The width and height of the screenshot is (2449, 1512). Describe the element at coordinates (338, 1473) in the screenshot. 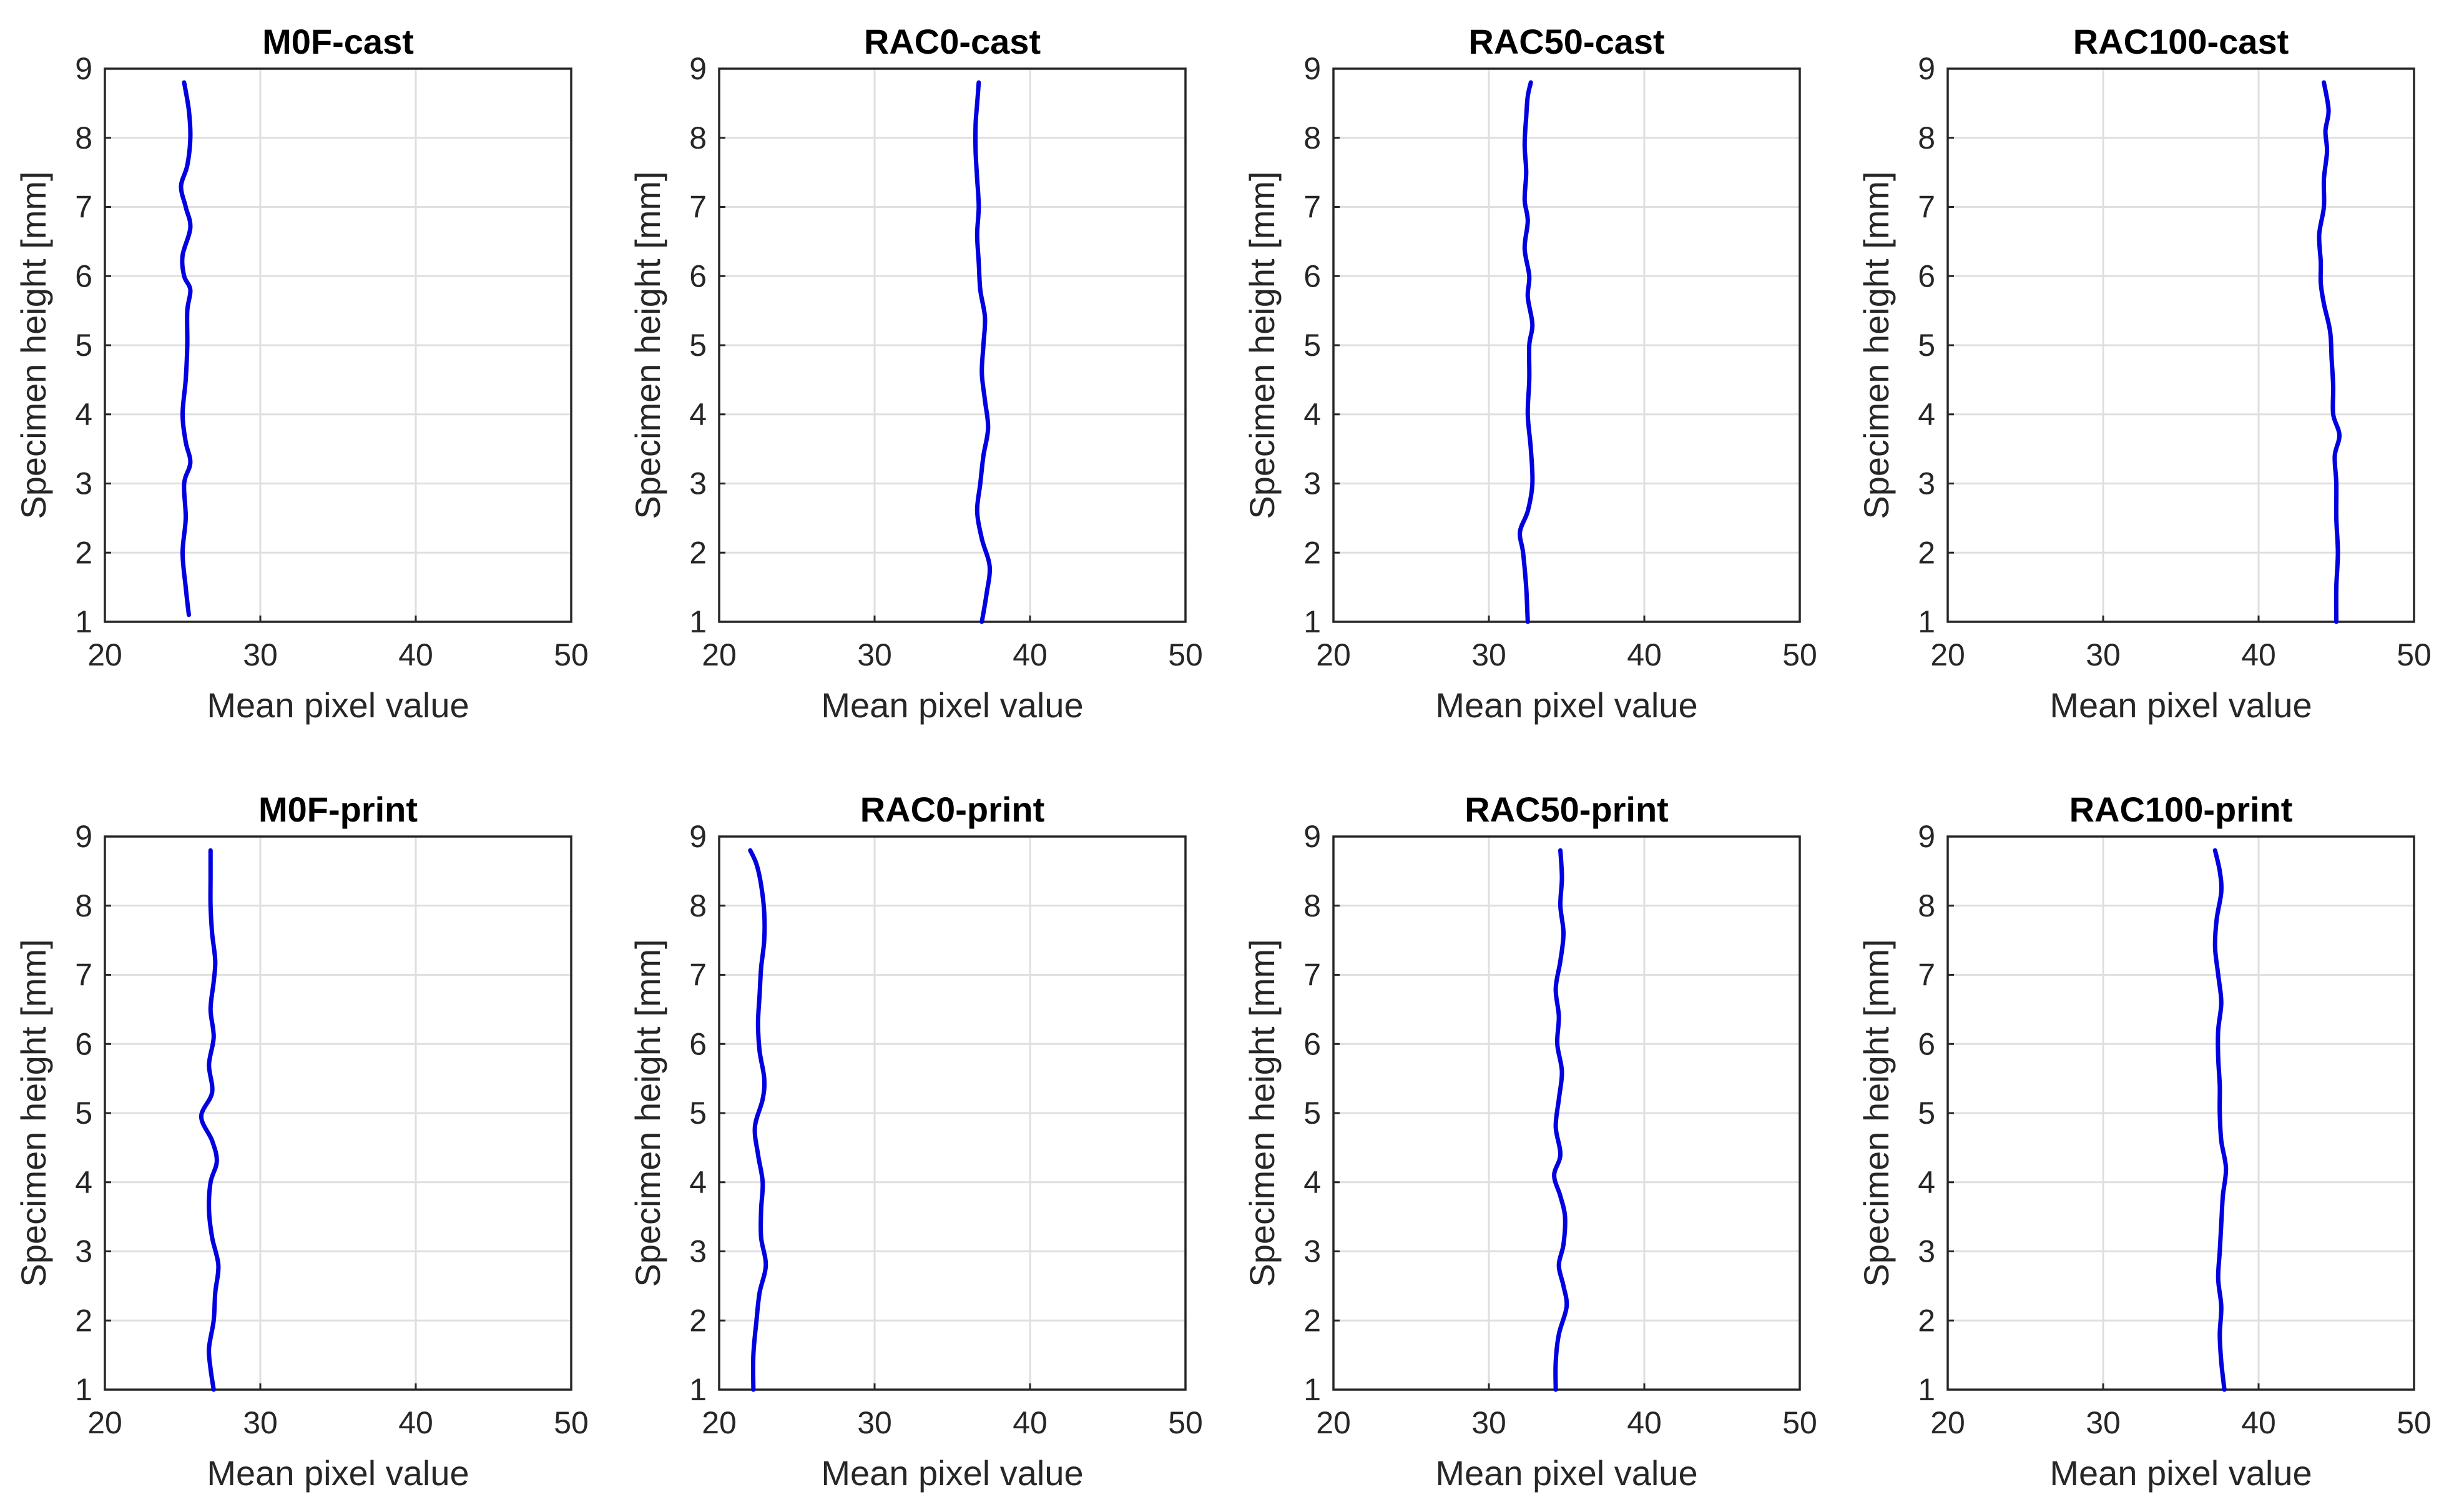

I see `chart-4-xlabel: Mean pixel value` at that location.